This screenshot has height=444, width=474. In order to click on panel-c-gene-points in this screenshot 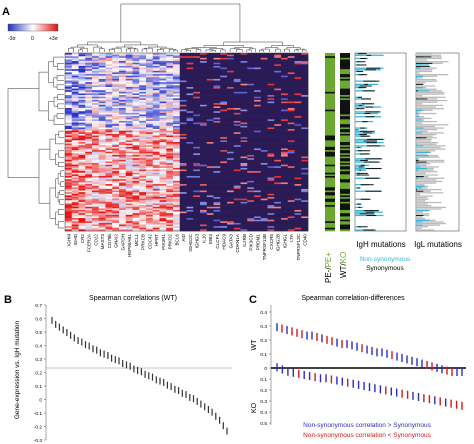, I will do `click(369, 366)`.